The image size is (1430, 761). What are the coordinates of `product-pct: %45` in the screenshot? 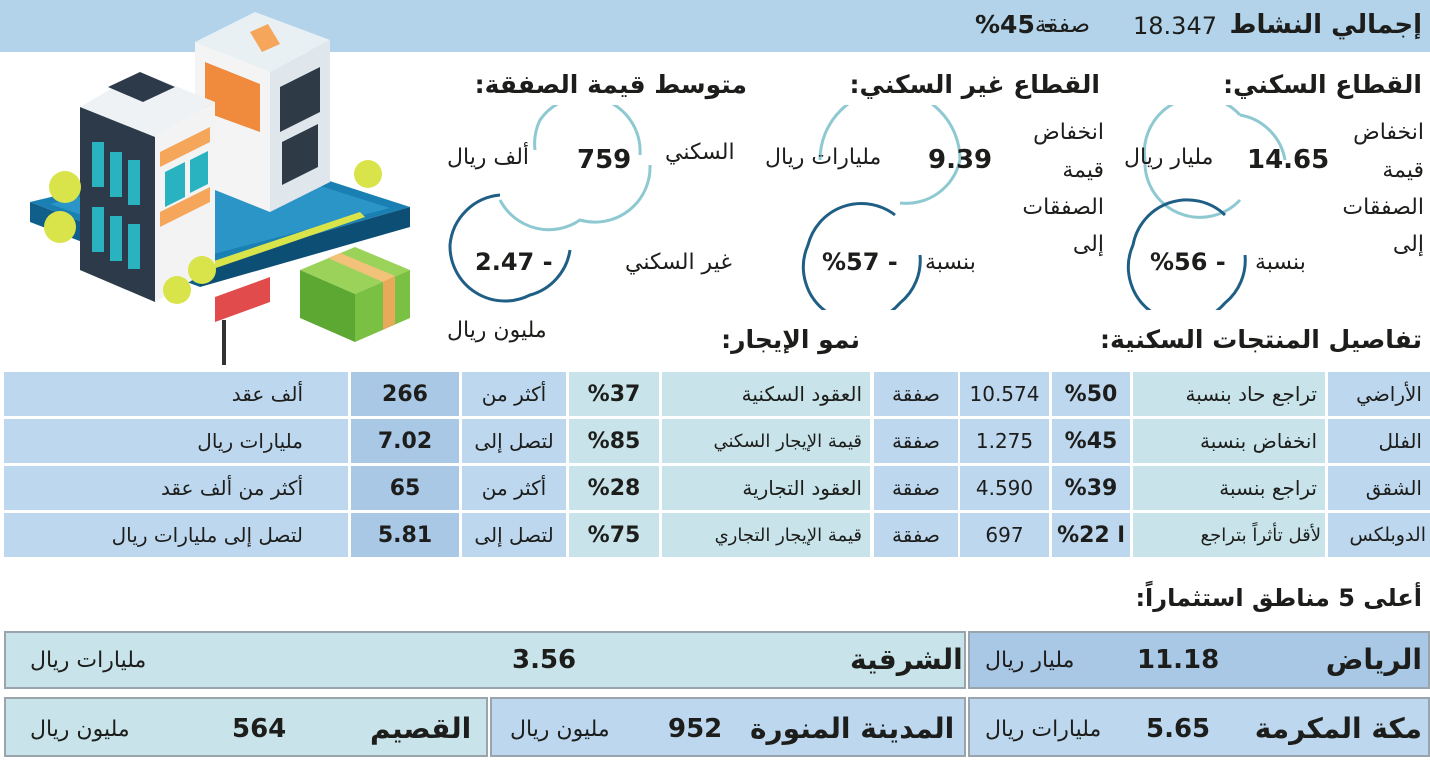 It's located at (1091, 441).